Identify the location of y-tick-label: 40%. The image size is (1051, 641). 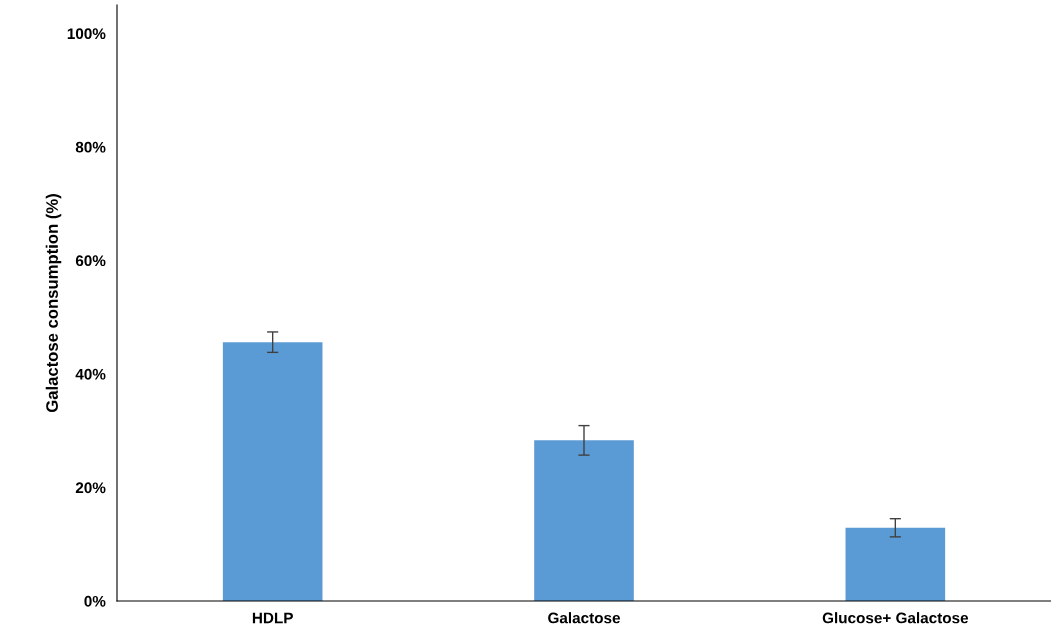
(90, 374).